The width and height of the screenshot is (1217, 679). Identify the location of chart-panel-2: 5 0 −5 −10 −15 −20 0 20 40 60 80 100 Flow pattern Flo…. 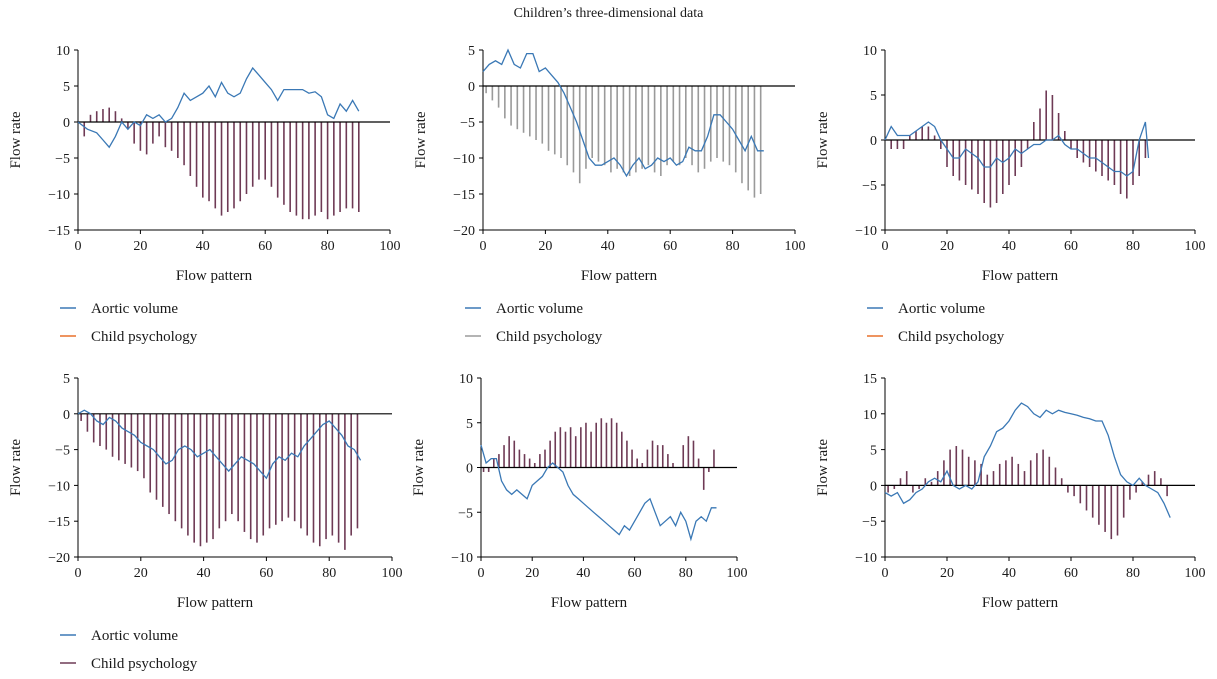
(609, 194).